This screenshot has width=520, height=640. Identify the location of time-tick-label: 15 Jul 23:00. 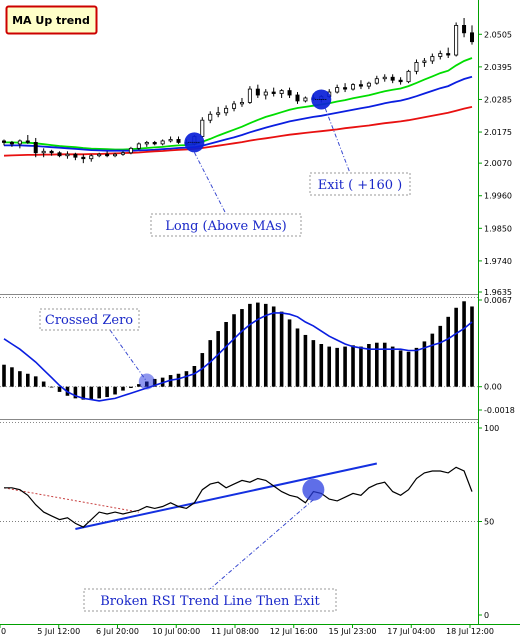
(353, 631).